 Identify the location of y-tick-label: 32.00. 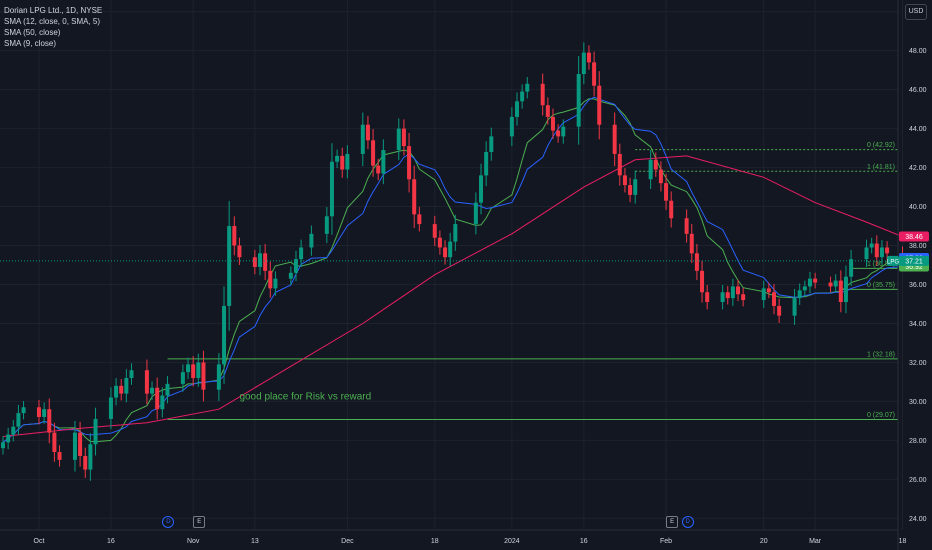
(918, 363).